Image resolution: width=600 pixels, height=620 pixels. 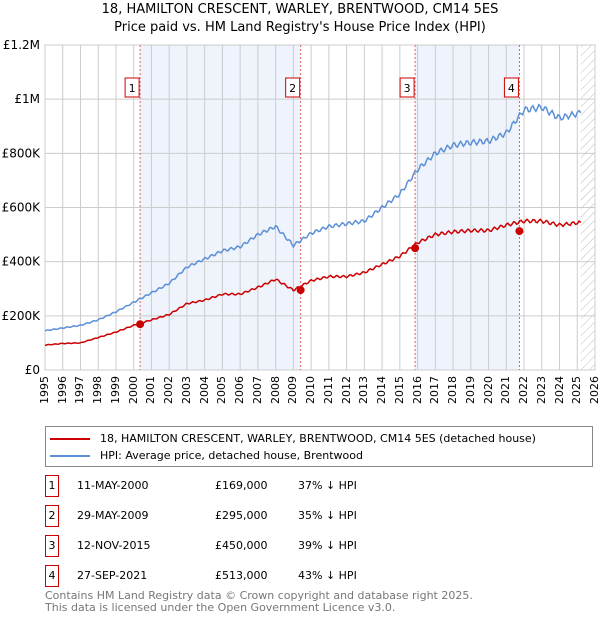 What do you see at coordinates (70, 456) in the screenshot?
I see `legend-blue-line` at bounding box center [70, 456].